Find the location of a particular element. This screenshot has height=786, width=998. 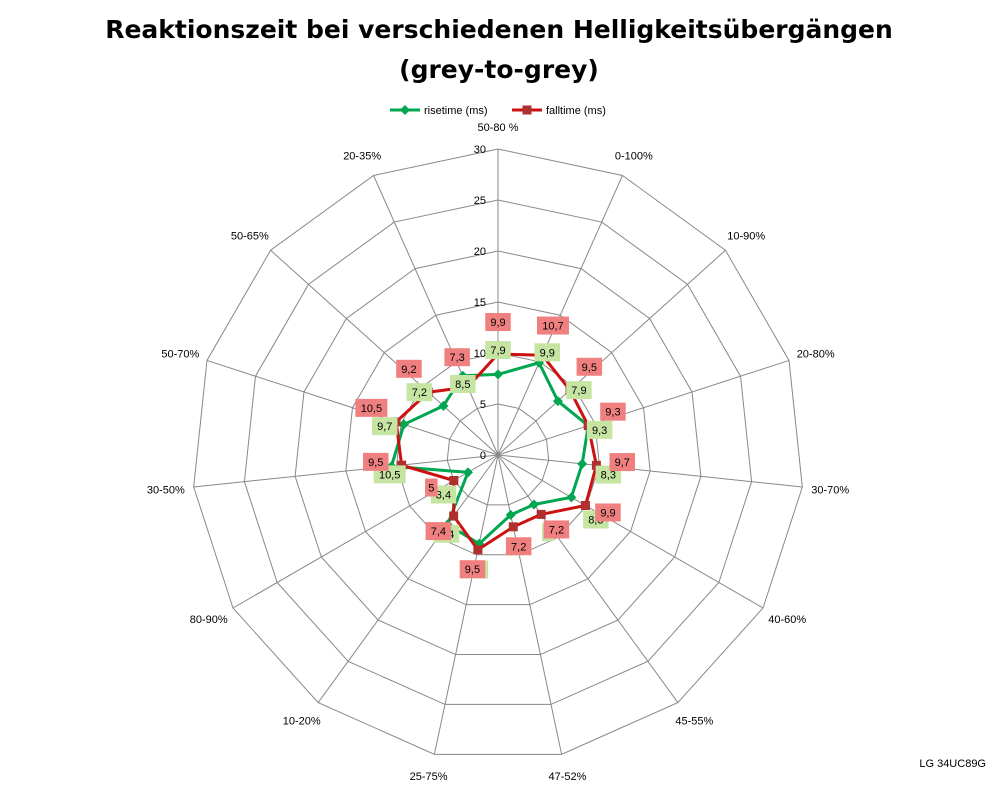

legend-falltime-marker is located at coordinates (527, 110).